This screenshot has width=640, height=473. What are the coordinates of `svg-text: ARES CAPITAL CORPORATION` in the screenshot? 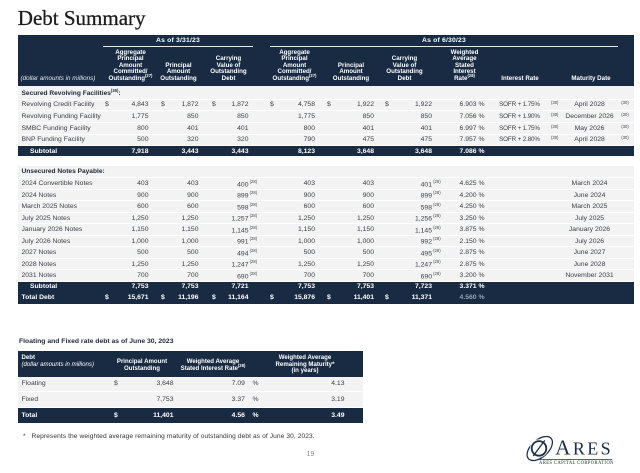 It's located at (576, 463).